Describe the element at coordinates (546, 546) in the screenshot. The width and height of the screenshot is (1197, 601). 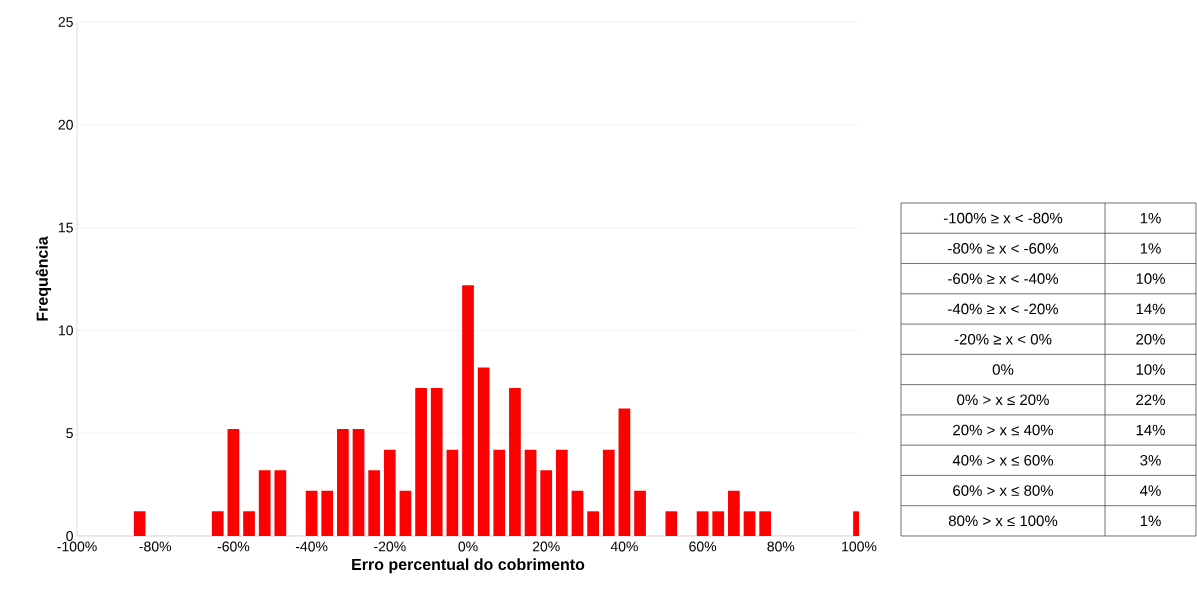
I see `x-tick-label: 20%` at that location.